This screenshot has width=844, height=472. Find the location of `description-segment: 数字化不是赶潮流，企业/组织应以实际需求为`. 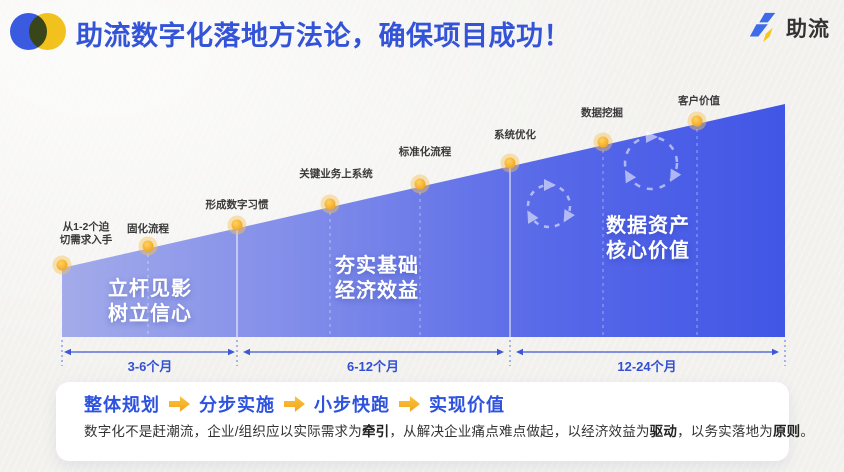

description-segment: 数字化不是赶潮流，企业/组织应以实际需求为 is located at coordinates (223, 431).